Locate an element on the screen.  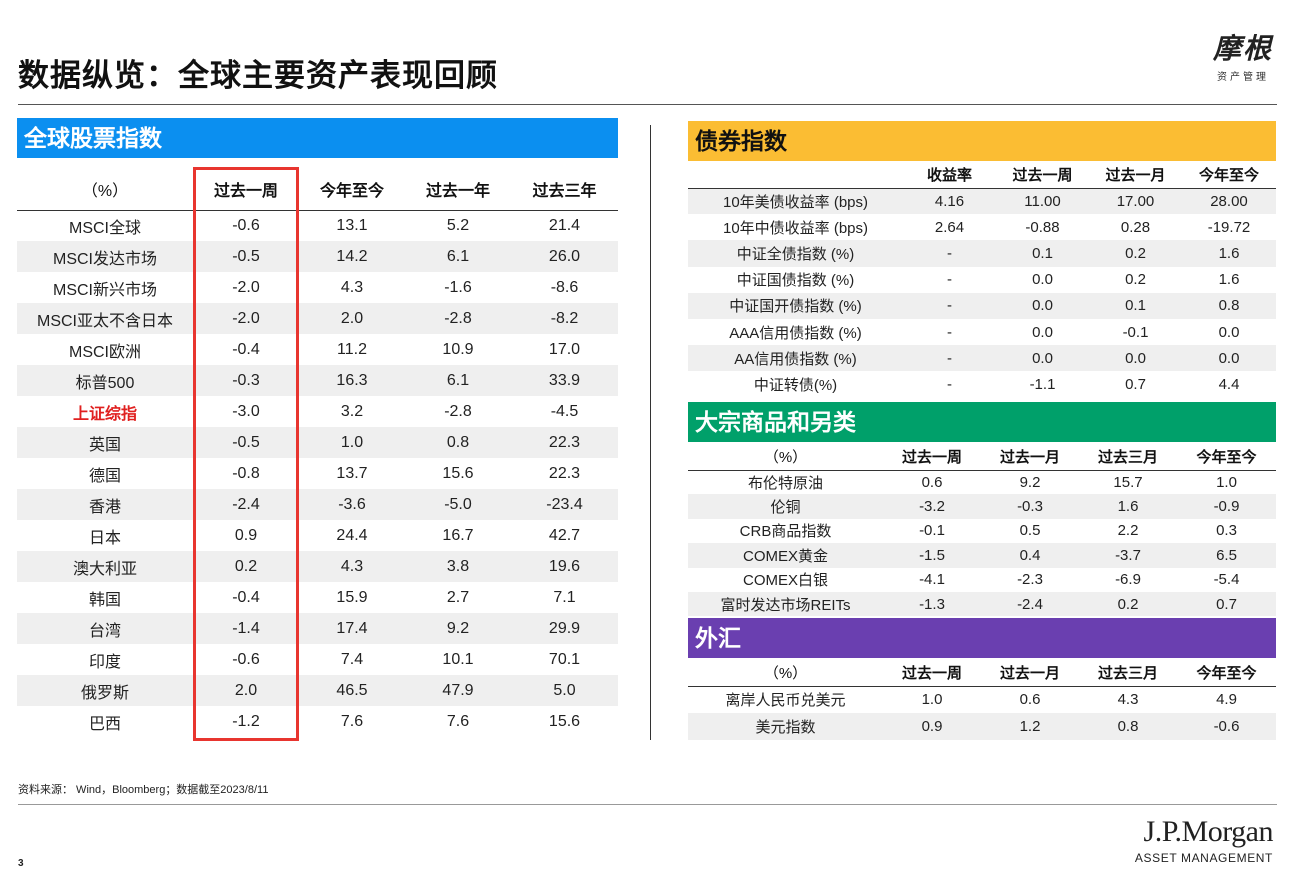
commodities-value-cell: -2.3 is located at coordinates (1030, 580).